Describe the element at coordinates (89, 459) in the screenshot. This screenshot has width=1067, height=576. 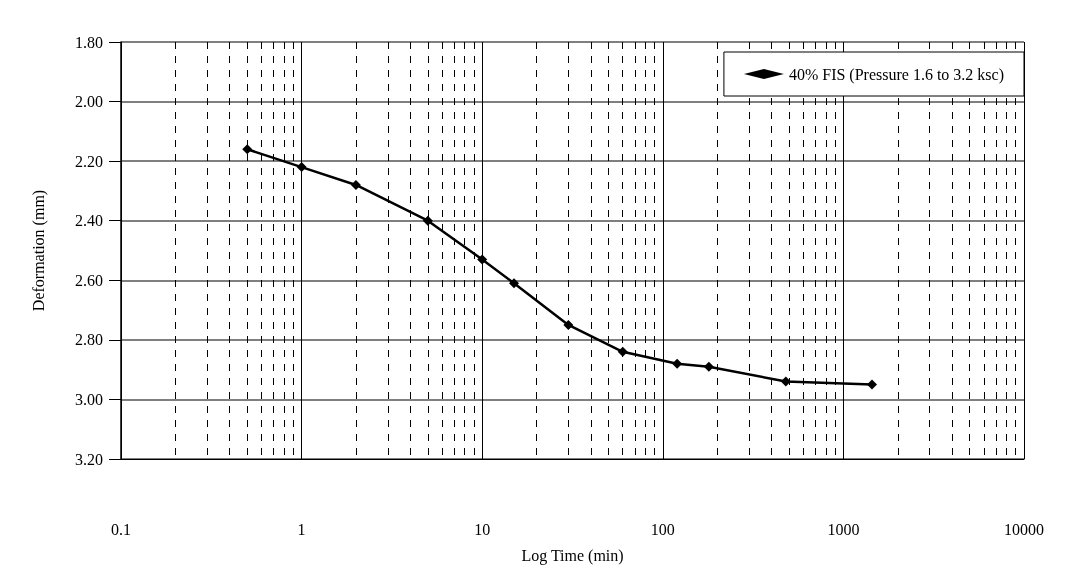
I see `y-tick-label: 3.20` at that location.